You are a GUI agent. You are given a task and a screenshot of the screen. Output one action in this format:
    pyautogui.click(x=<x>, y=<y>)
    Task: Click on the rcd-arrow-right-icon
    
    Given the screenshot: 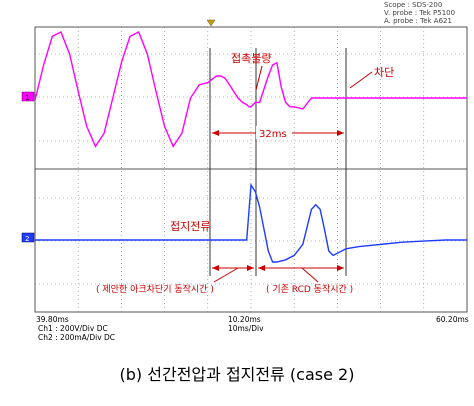 What is the action you would take?
    pyautogui.click(x=340, y=268)
    